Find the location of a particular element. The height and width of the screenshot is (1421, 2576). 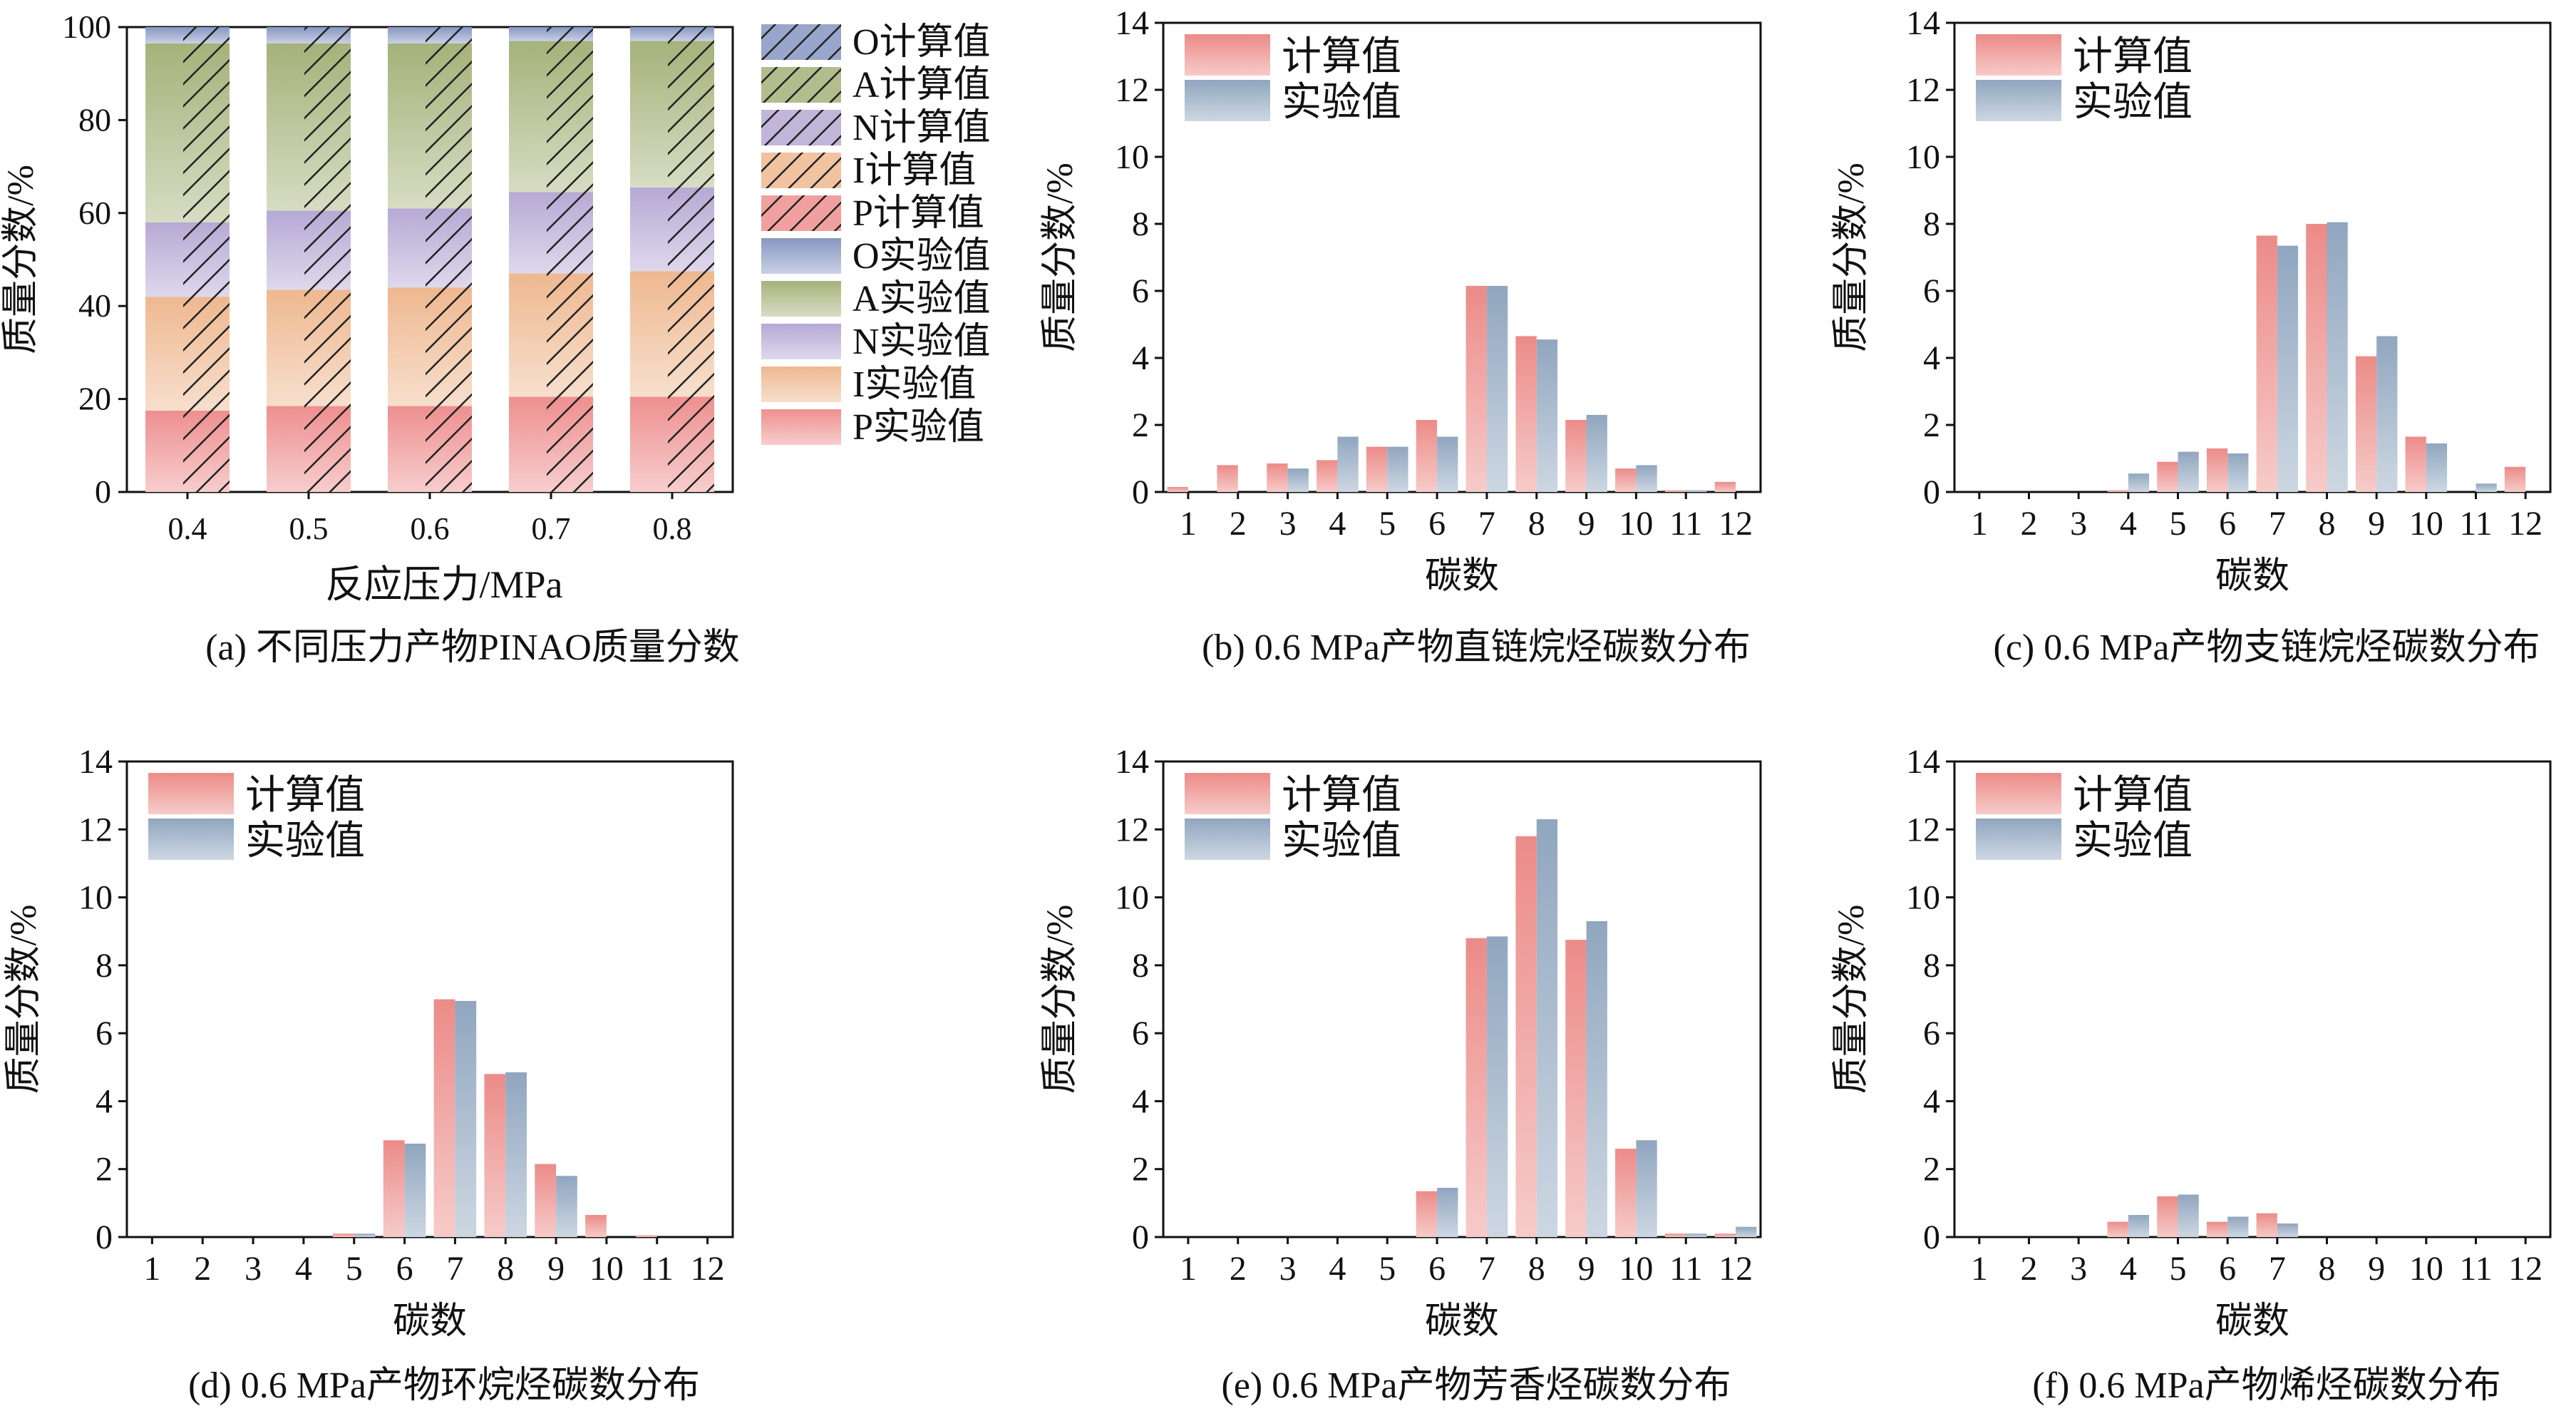

stacked-bar-calc-O-0.7 is located at coordinates (570, 34).